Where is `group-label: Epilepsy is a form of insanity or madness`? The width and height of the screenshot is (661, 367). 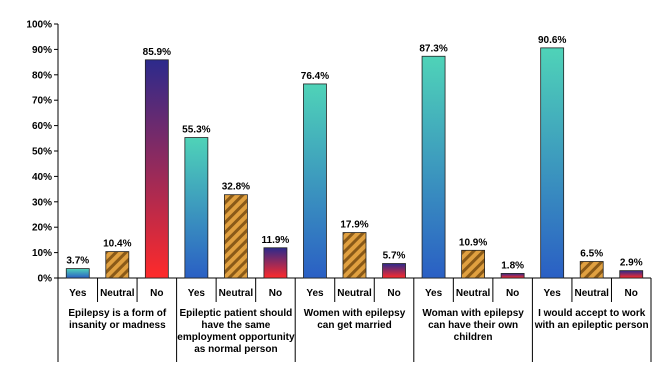
group-label: Epilepsy is a form of insanity or madness is located at coordinates (117, 319).